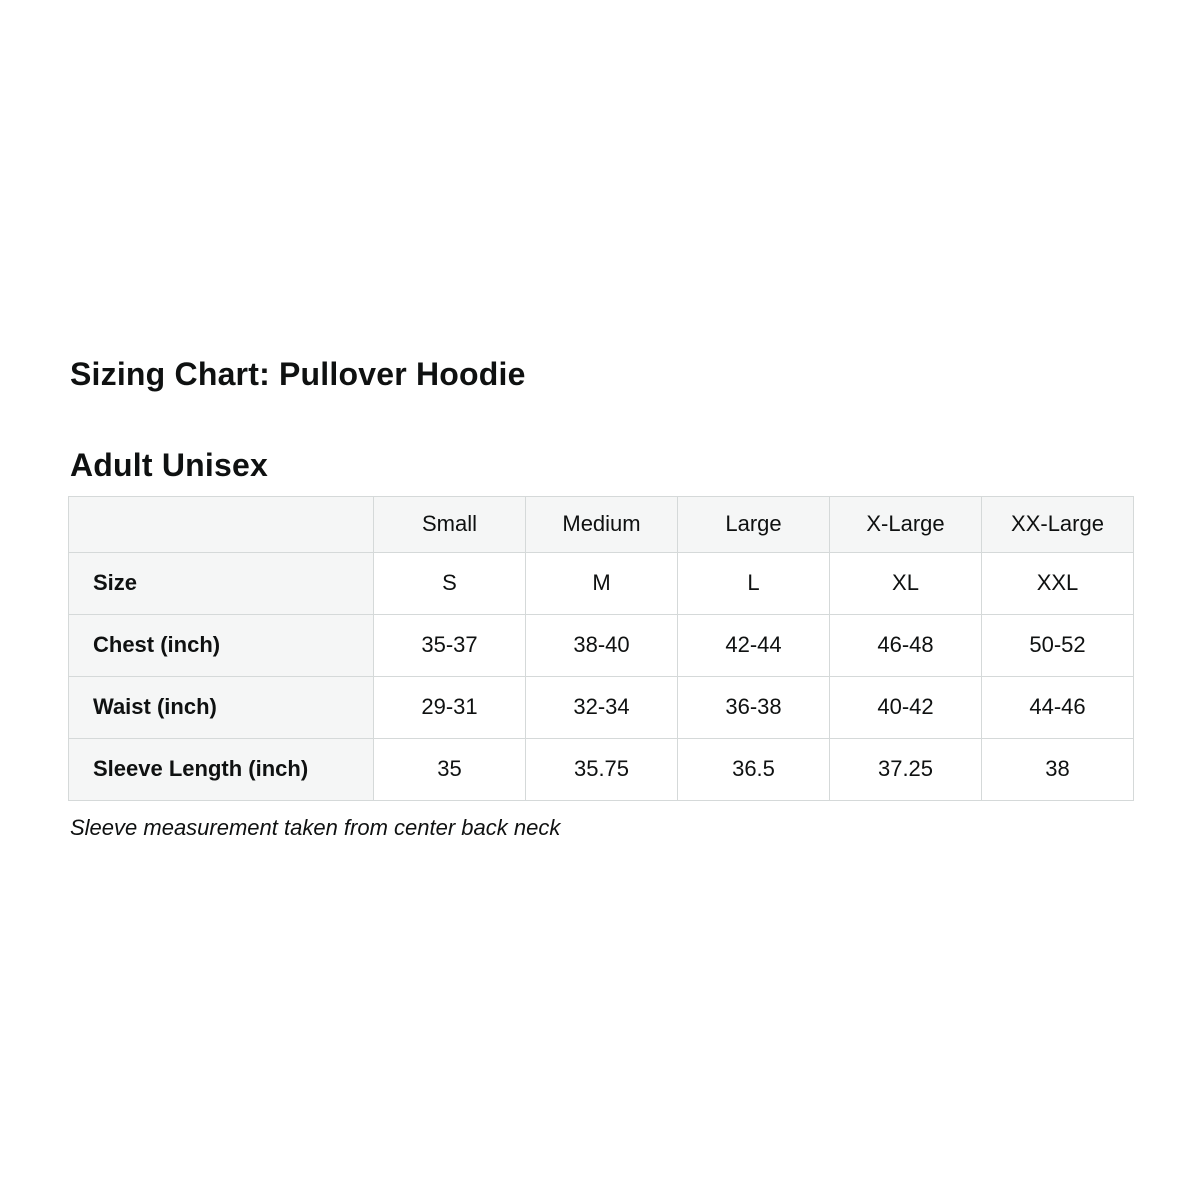 Image resolution: width=1200 pixels, height=1200 pixels. I want to click on cell-value: 37.25, so click(905, 769).